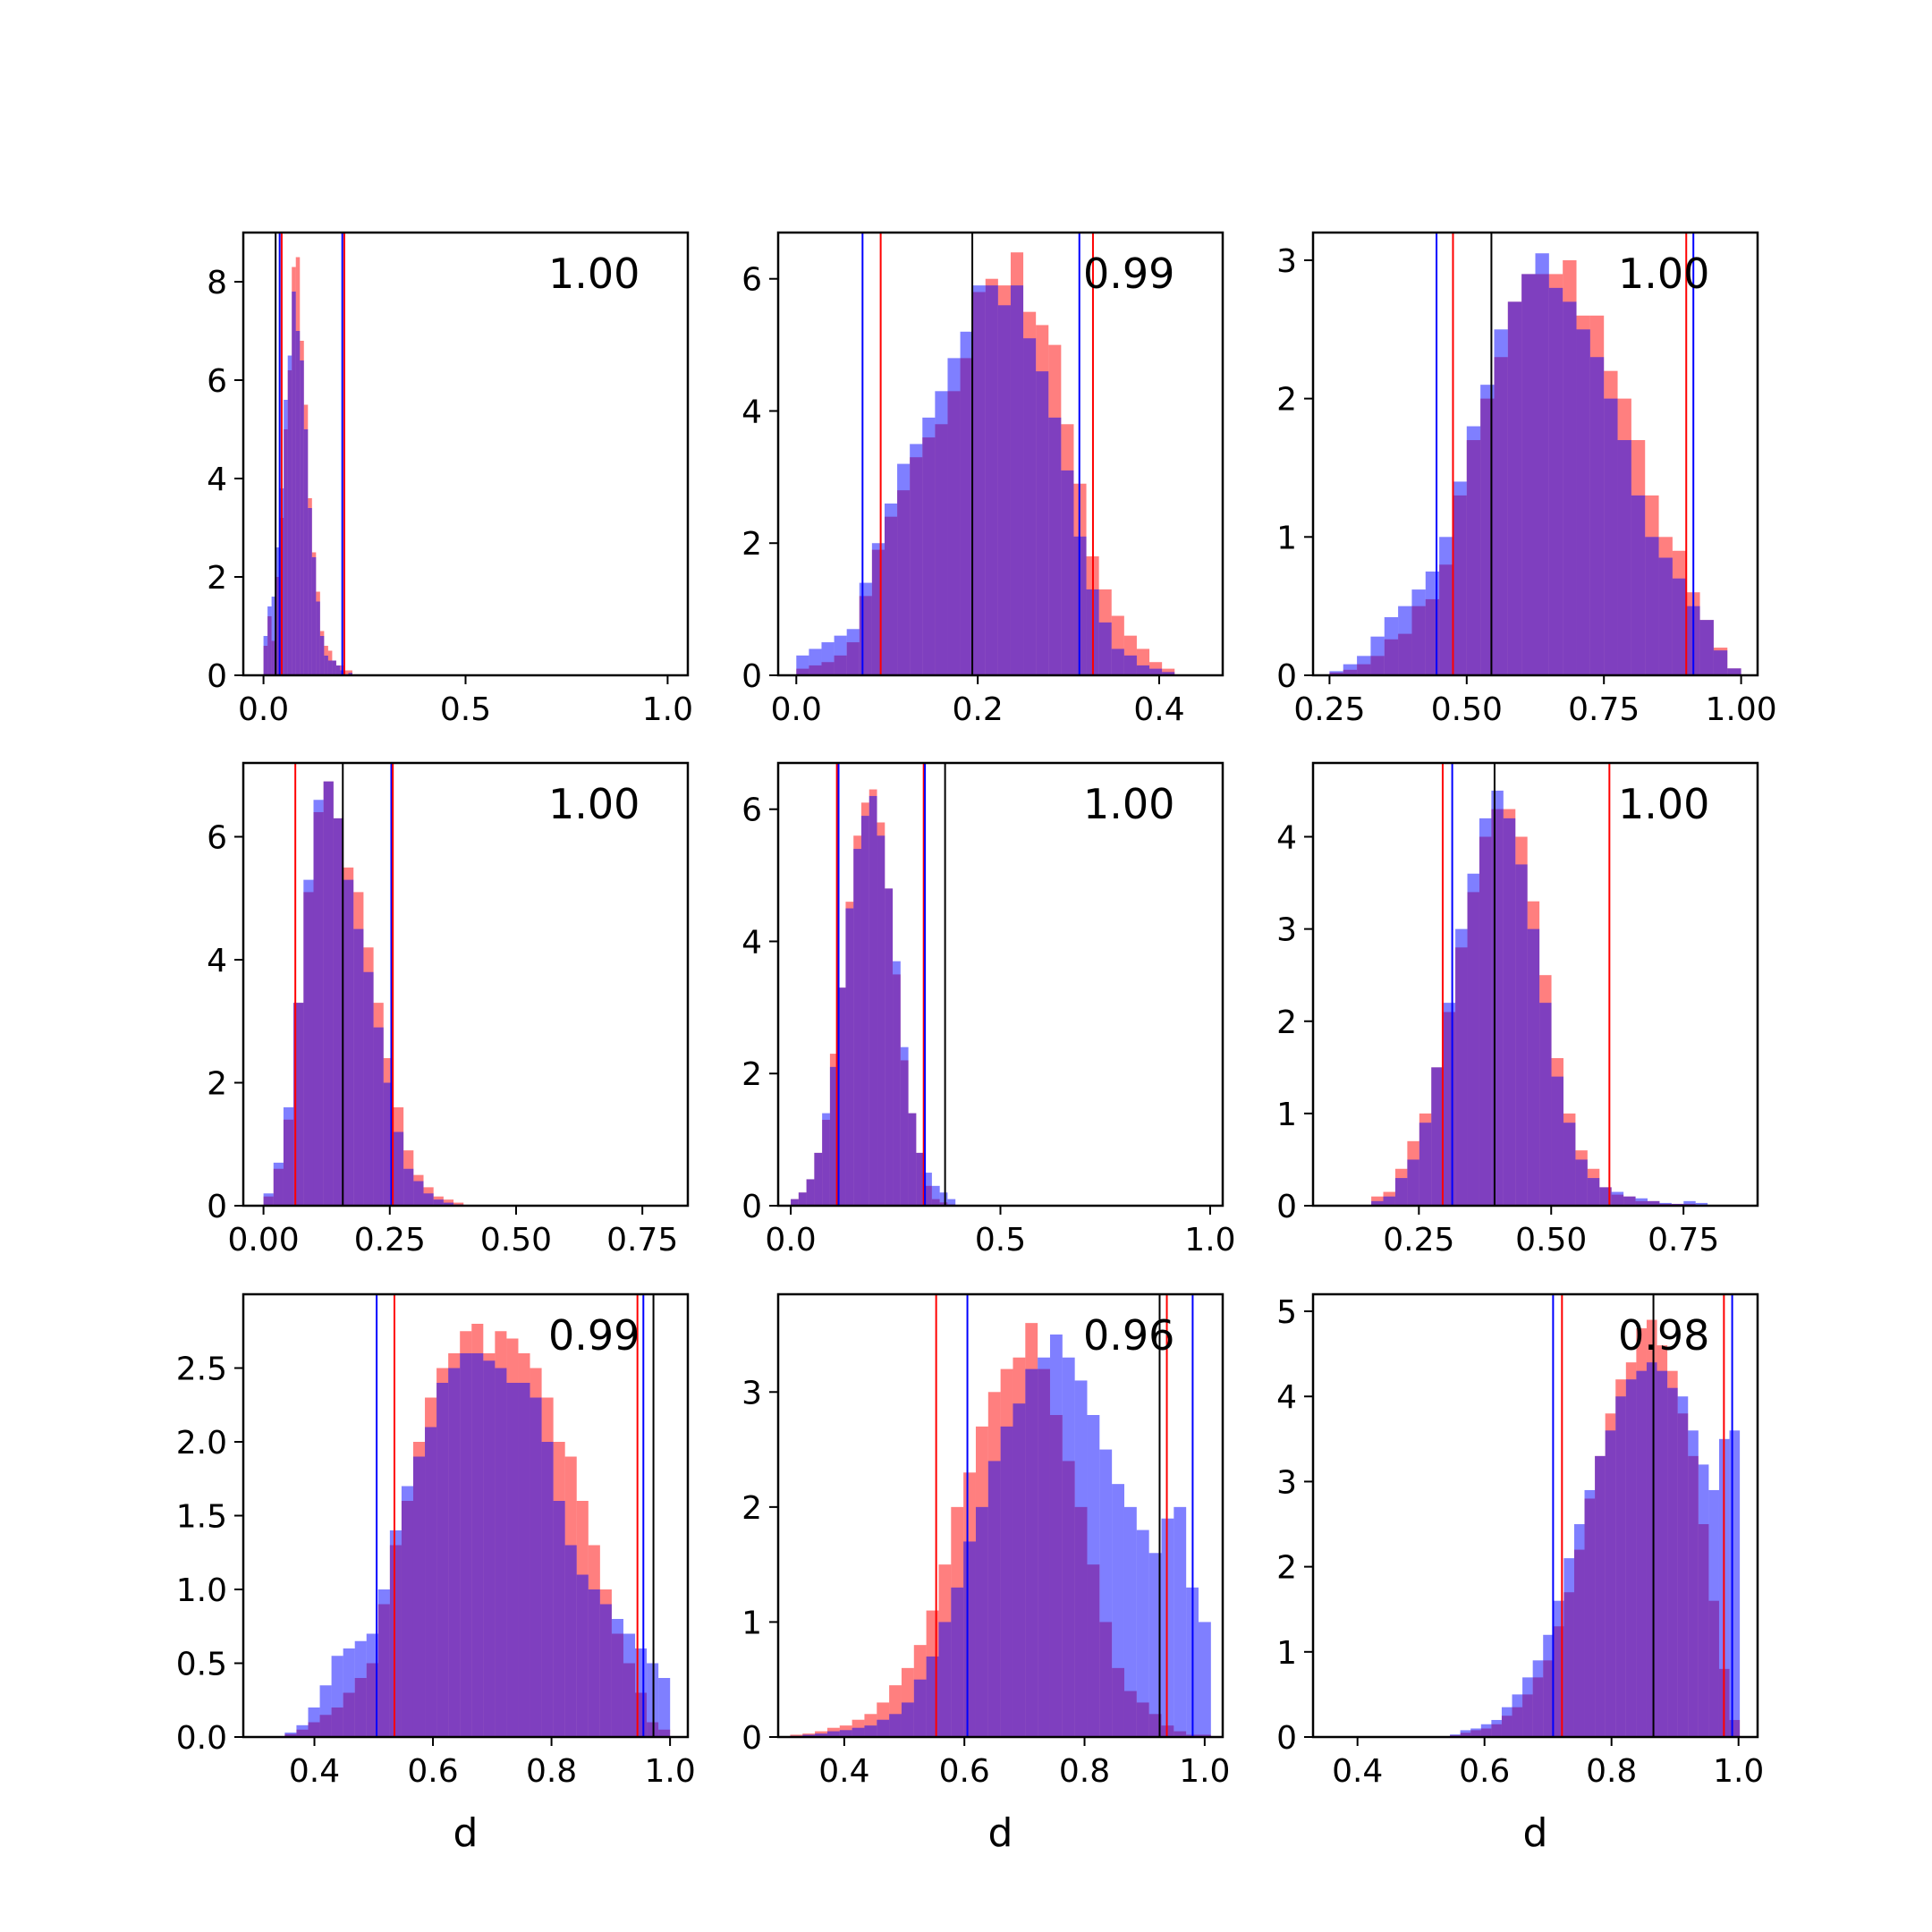 This screenshot has width=1932, height=1932. I want to click on panel-row1-col3-axes-frame, so click(1535, 454).